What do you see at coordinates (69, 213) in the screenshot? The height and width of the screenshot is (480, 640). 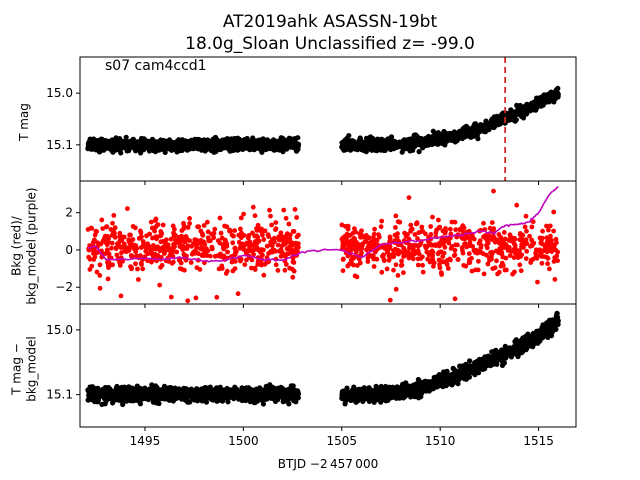 I see `y-tick-label: 2` at bounding box center [69, 213].